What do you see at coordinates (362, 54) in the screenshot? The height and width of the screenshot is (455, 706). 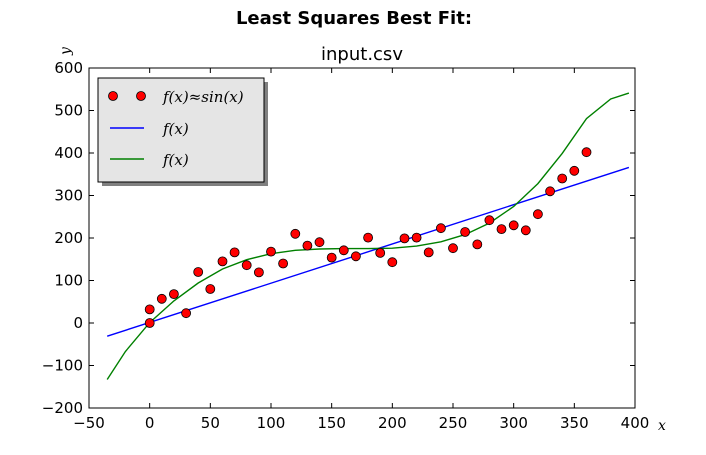 I see `chart-title: input.csv` at bounding box center [362, 54].